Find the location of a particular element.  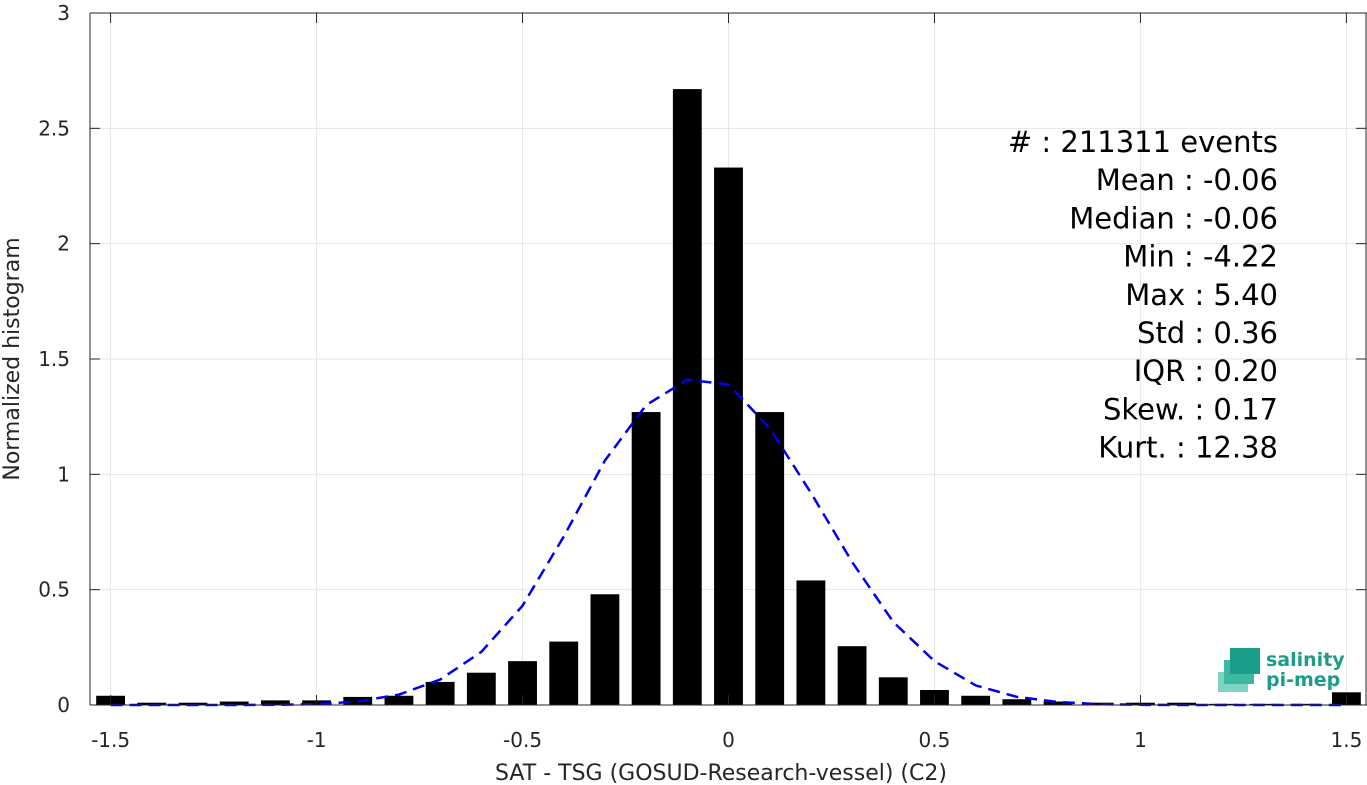

x-tick-labels: -1.5 -1 -0.5 0 0.5 1 1.5 is located at coordinates (726, 740).